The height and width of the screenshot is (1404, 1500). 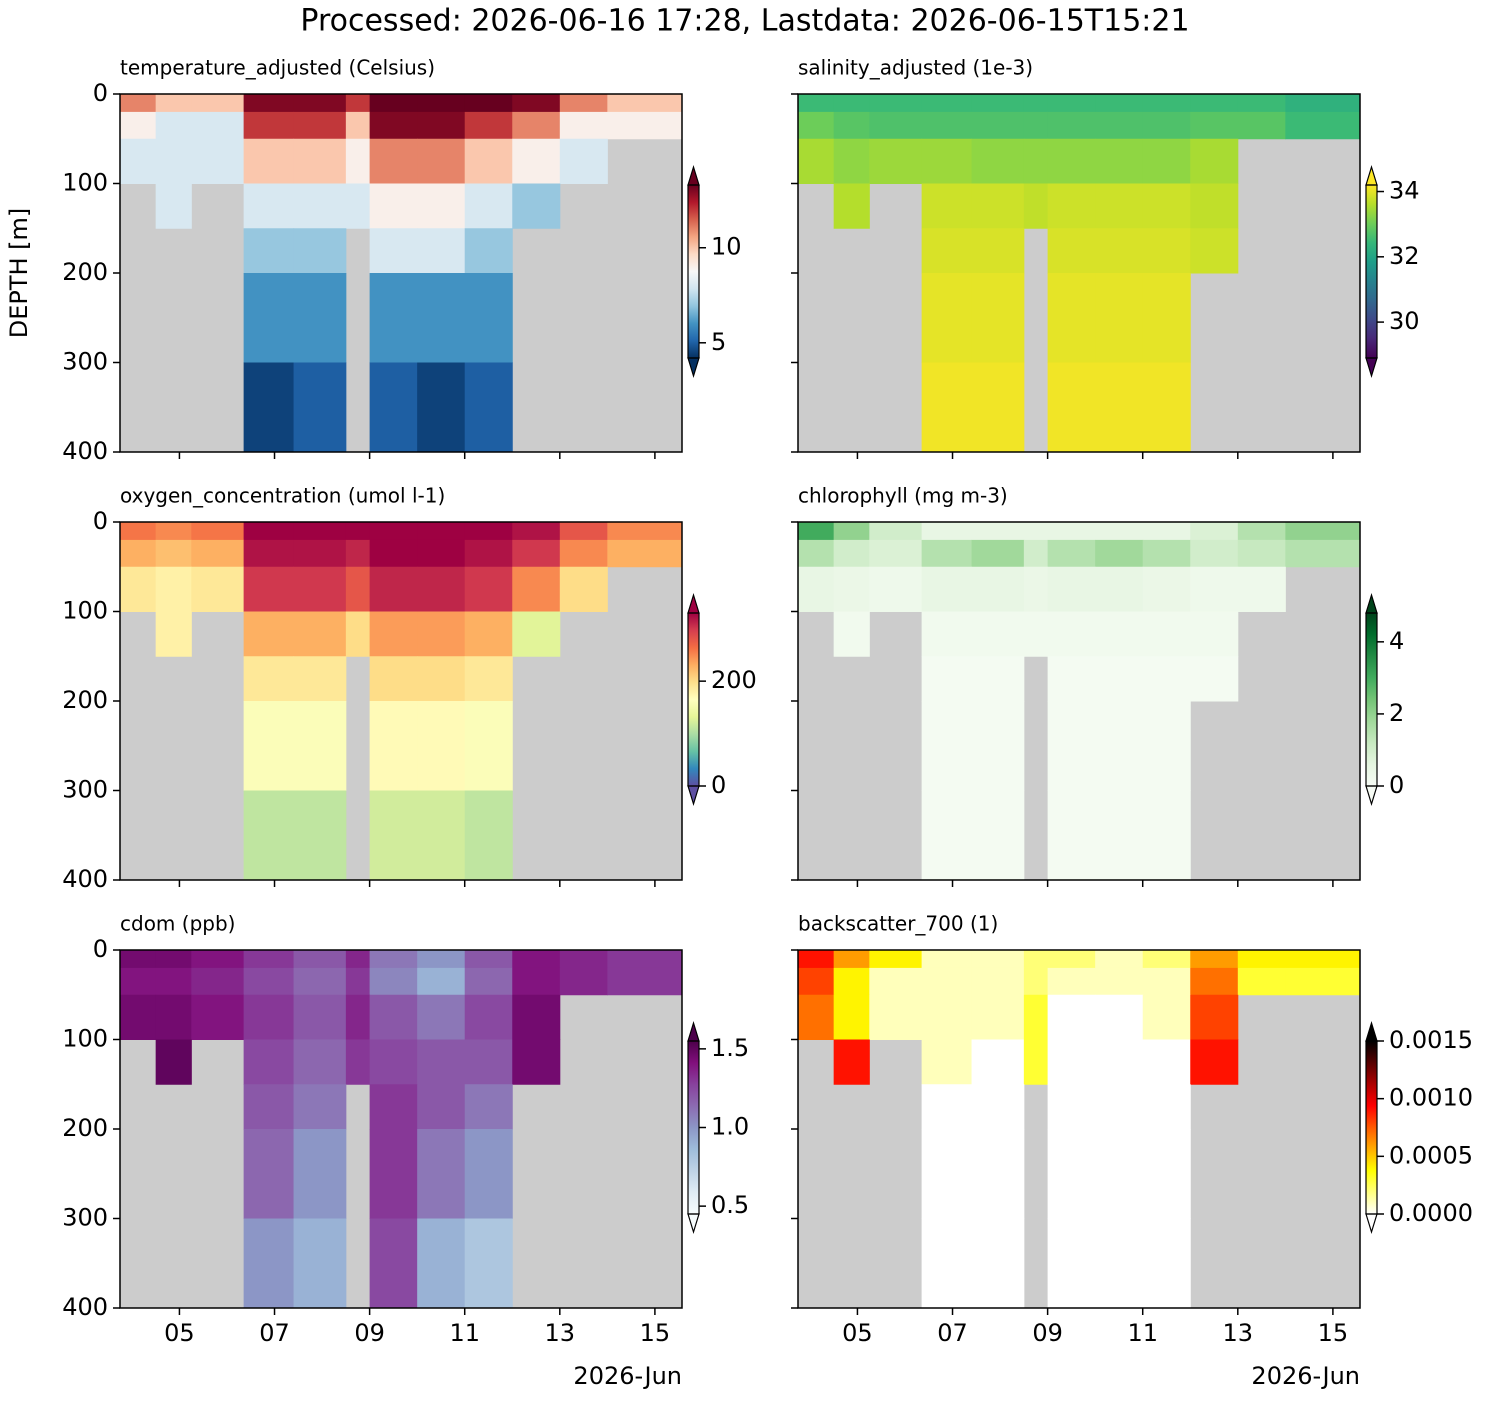 What do you see at coordinates (274, 1333) in the screenshot?
I see `x-tick-label: 07` at bounding box center [274, 1333].